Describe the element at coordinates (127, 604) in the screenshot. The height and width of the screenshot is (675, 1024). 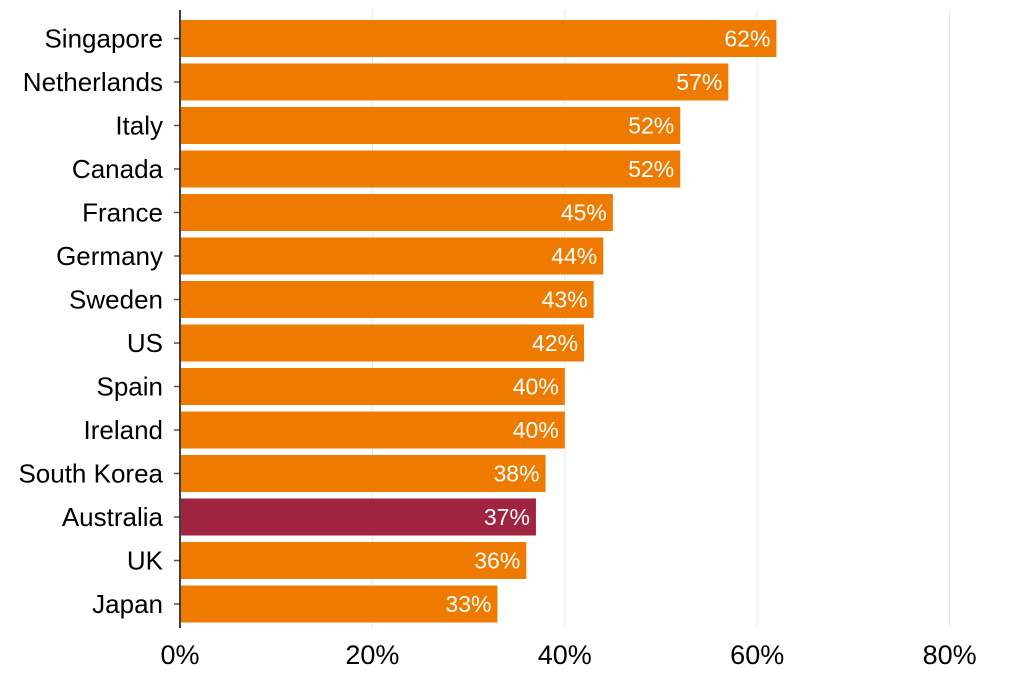
I see `y-tick-label: Japan` at that location.